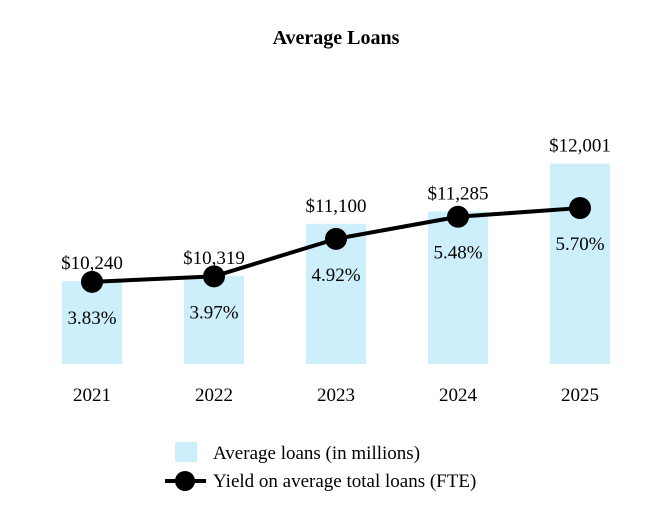 This screenshot has height=528, width=672. Describe the element at coordinates (580, 146) in the screenshot. I see `bar-label-2025: $12,001` at that location.